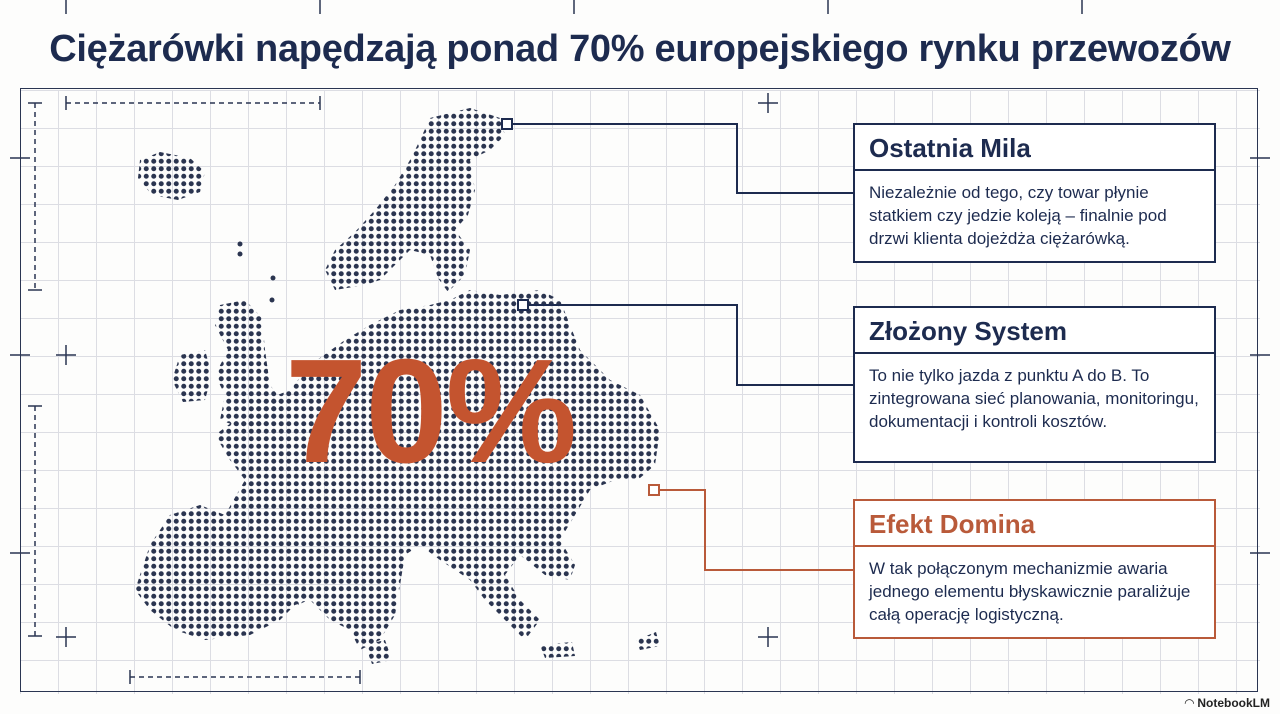 The width and height of the screenshot is (1280, 714). Describe the element at coordinates (1034, 148) in the screenshot. I see `card-heading: Ostatnia Mila` at that location.